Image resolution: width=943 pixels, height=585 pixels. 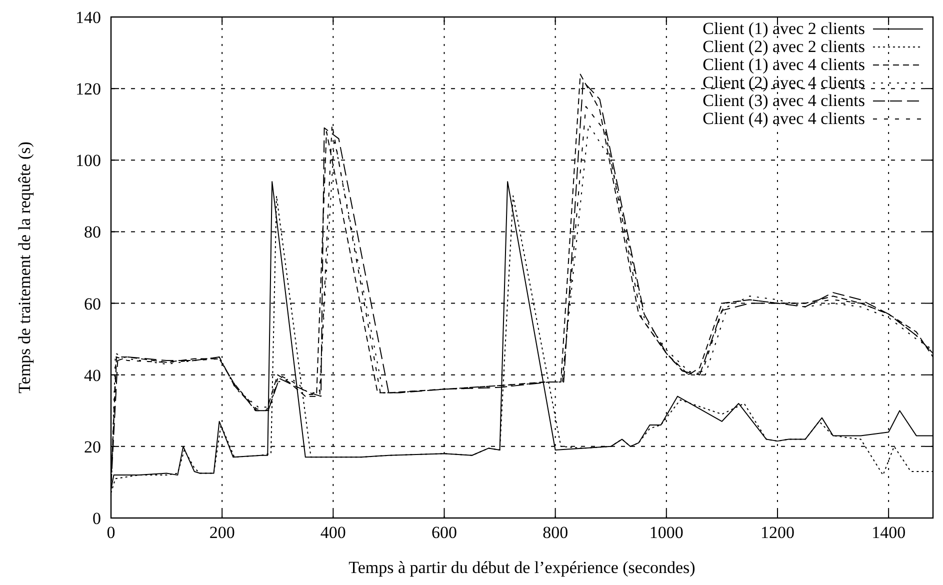 I want to click on x-axis-title: Temps à partir du début de l’expérience (secondes), so click(x=522, y=567).